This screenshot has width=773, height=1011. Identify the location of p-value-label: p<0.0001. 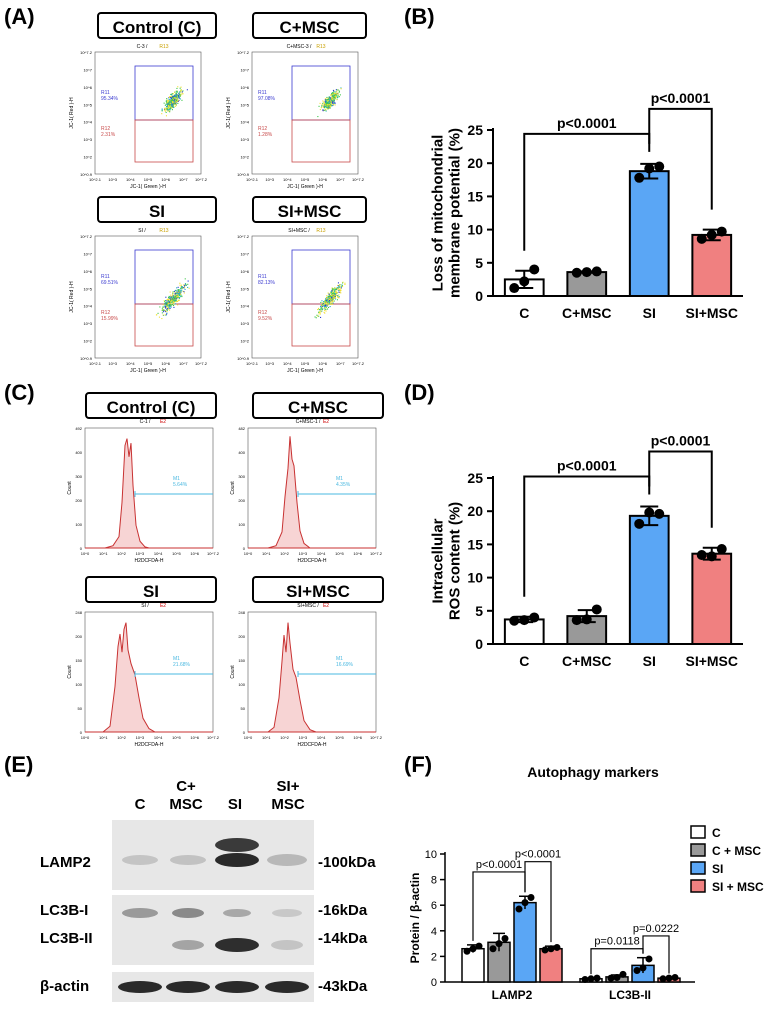
(587, 466).